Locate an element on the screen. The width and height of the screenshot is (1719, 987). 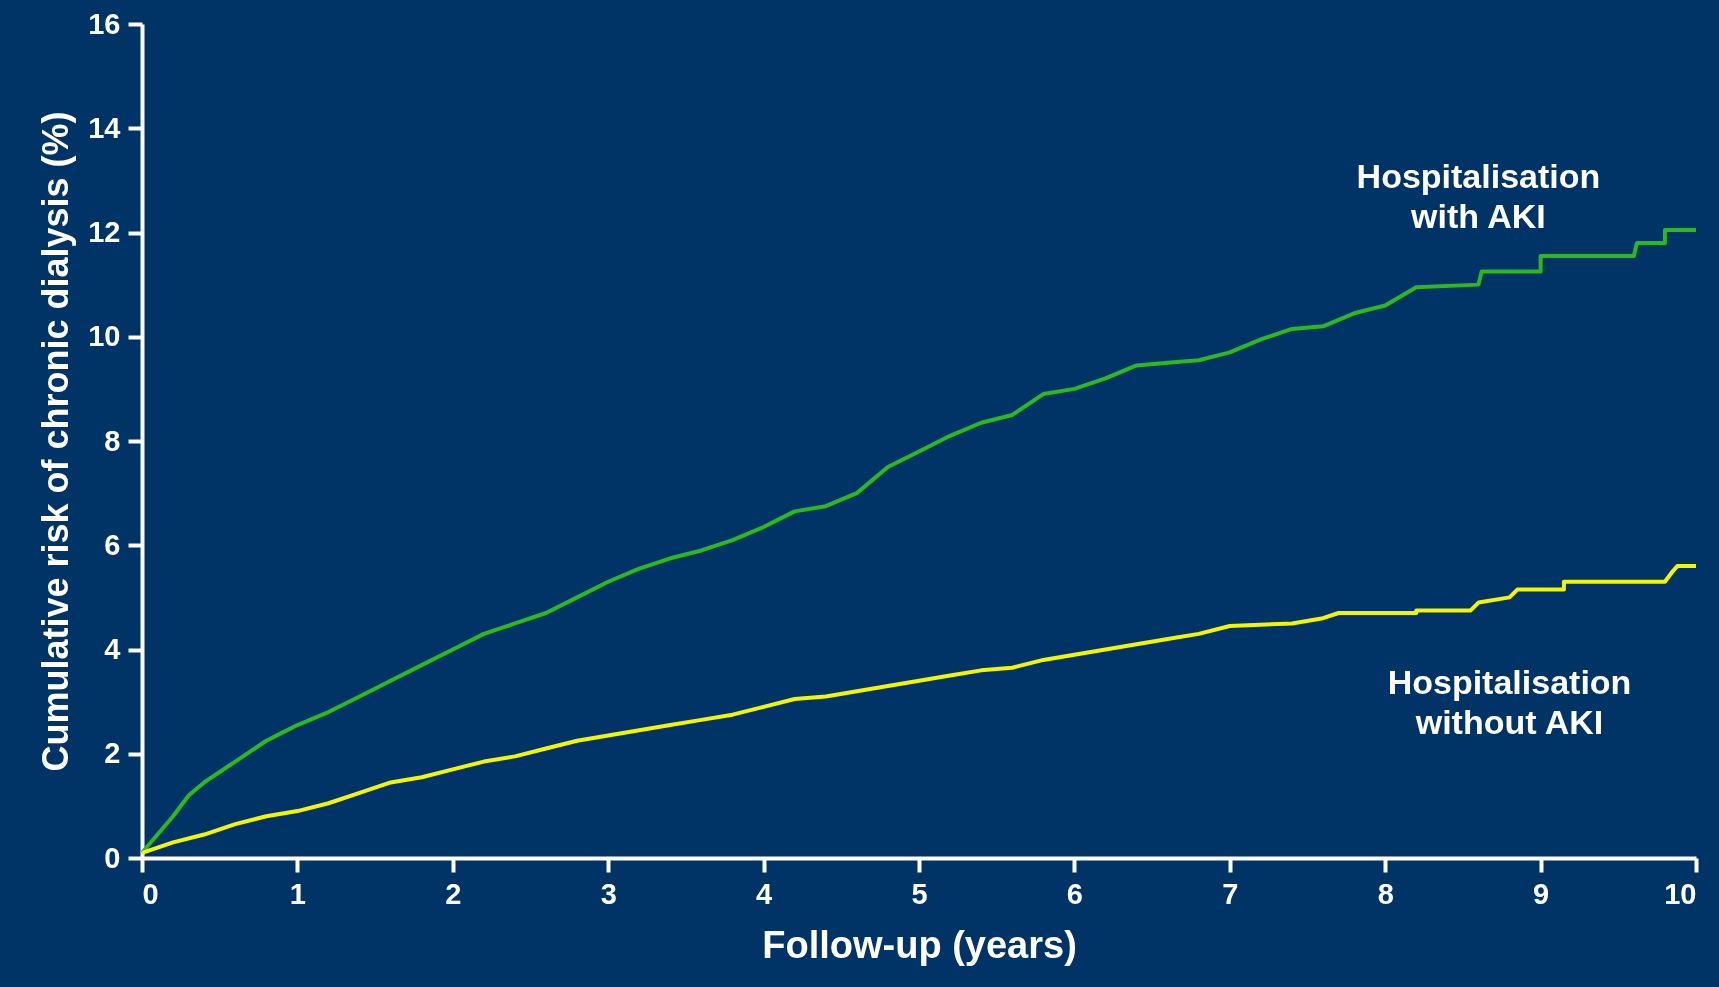
x-tick-label: 8 is located at coordinates (1385, 893).